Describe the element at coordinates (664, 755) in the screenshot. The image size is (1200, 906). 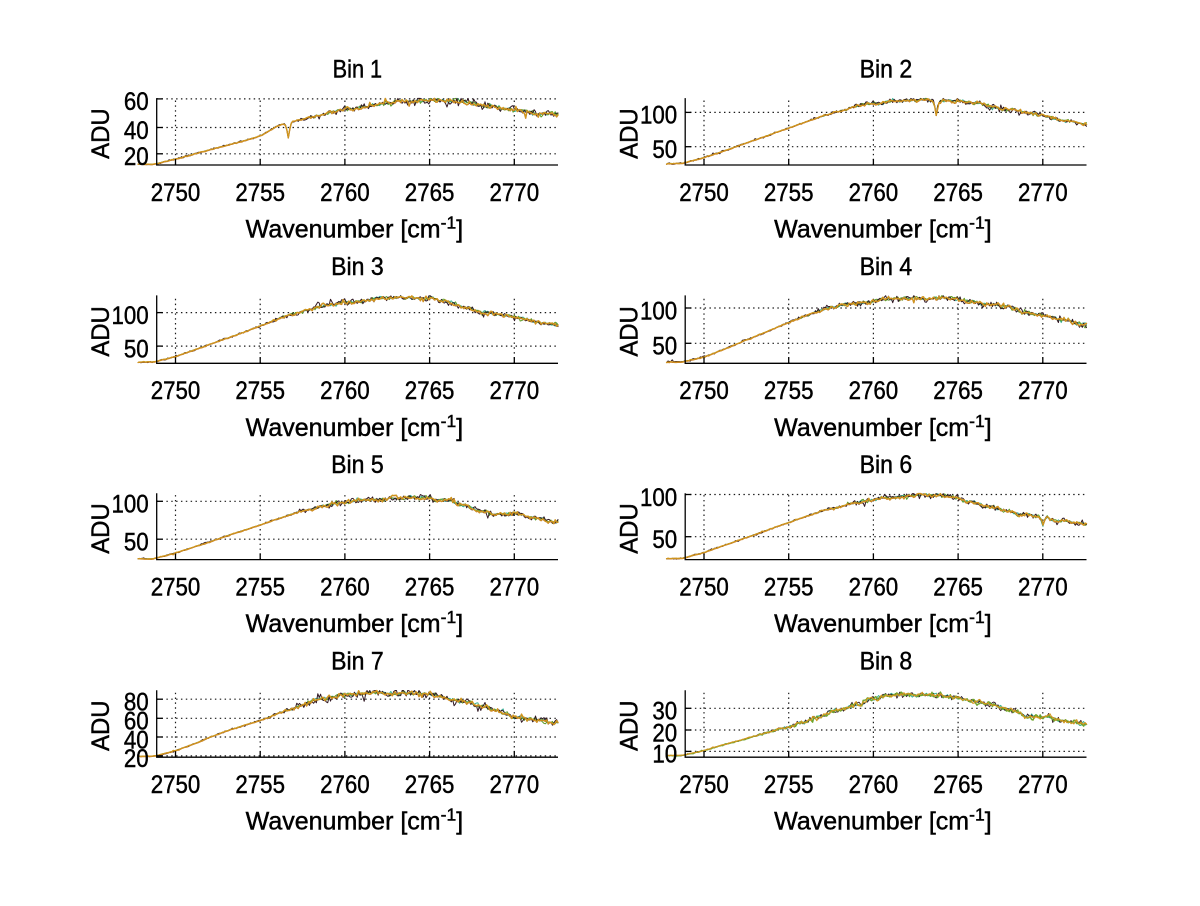
I see `svg-text: 10` at that location.